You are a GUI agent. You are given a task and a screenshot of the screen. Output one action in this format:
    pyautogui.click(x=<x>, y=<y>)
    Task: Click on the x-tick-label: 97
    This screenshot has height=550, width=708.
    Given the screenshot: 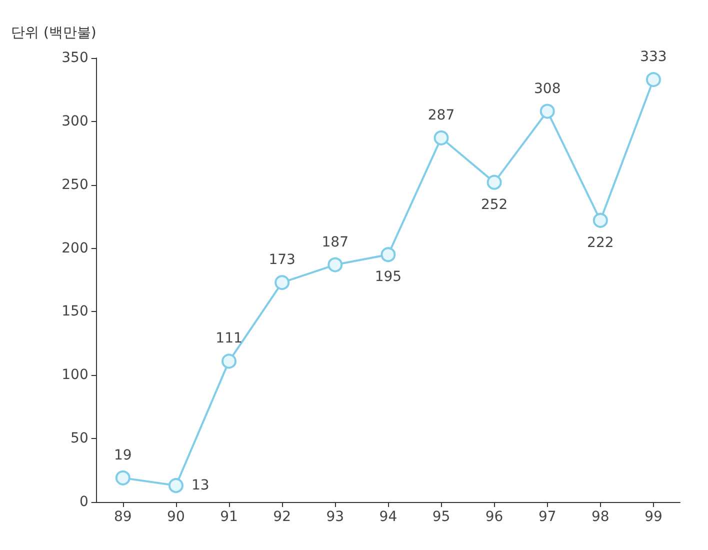 What is the action you would take?
    pyautogui.click(x=547, y=517)
    